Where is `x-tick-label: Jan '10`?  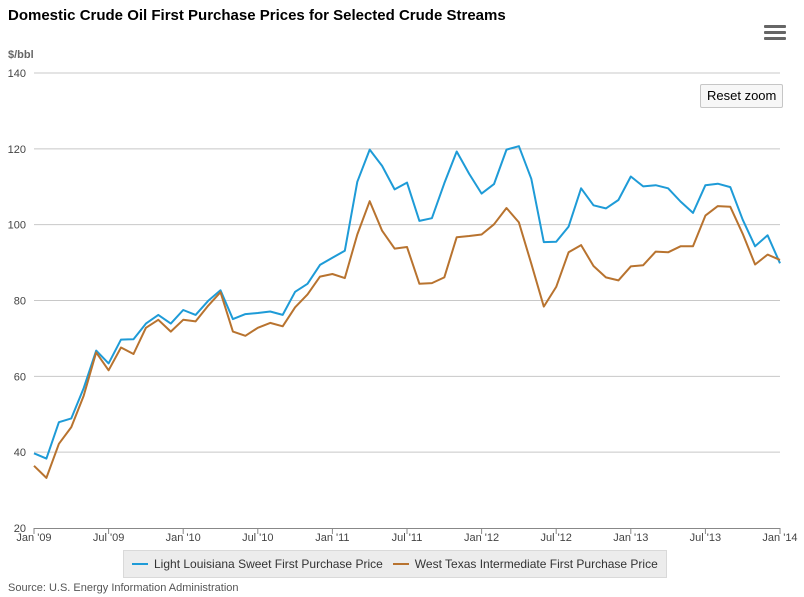 x-tick-label: Jan '10 is located at coordinates (183, 538).